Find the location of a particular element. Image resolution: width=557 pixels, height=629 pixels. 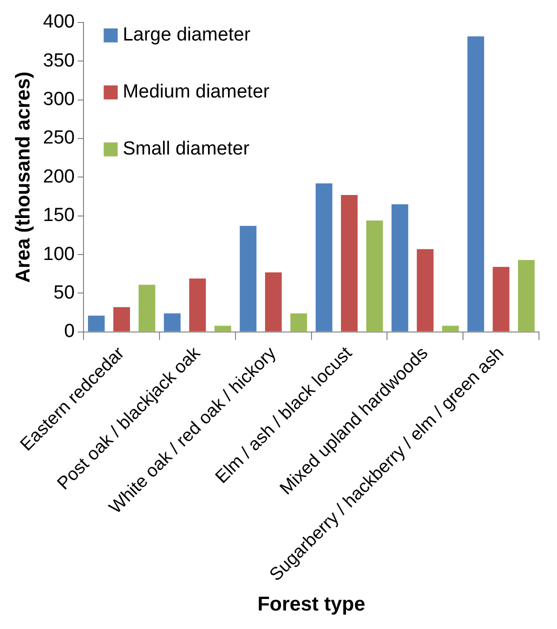

legend-label: Medium diameter is located at coordinates (196, 92).